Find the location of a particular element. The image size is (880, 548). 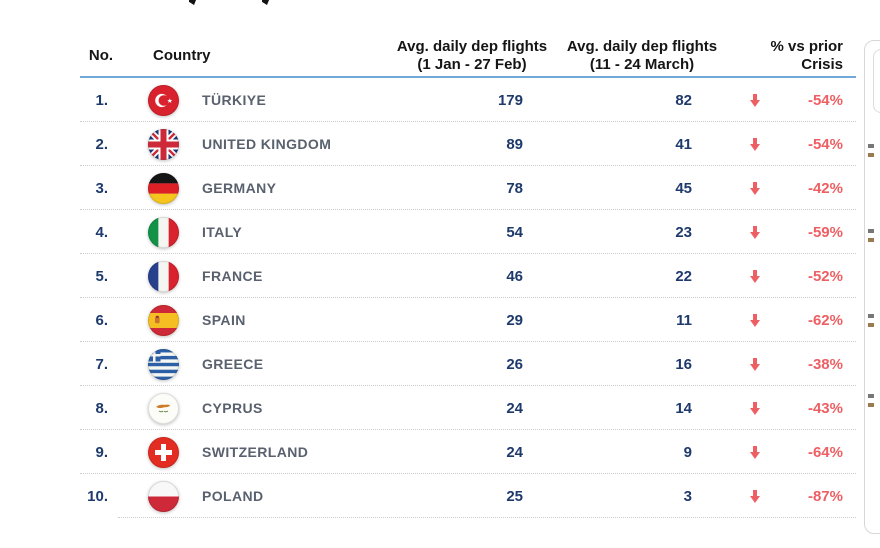

country-name: GERMANY is located at coordinates (239, 188).